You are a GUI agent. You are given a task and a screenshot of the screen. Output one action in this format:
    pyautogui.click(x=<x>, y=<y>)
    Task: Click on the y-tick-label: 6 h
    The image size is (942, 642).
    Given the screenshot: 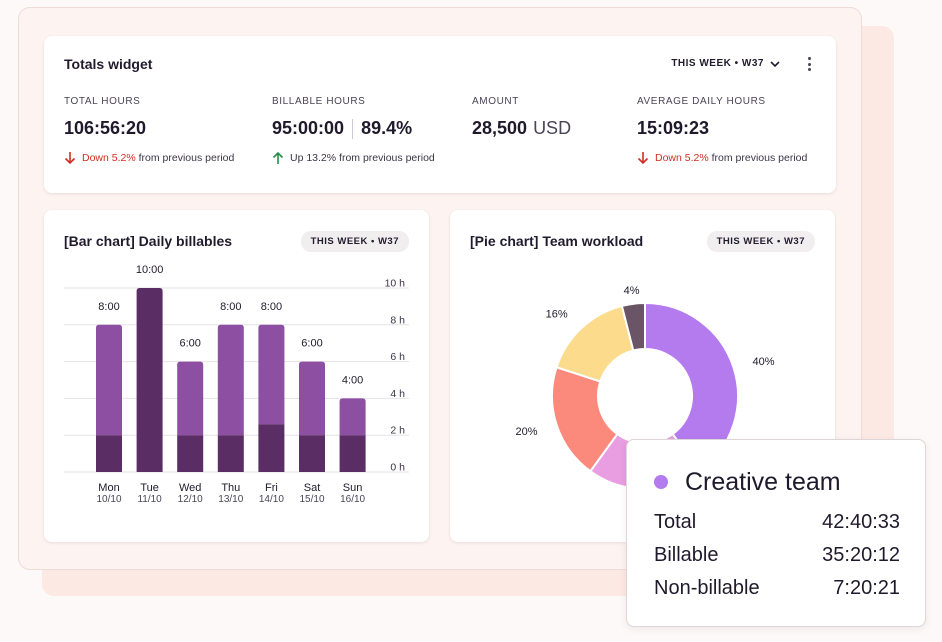 What is the action you would take?
    pyautogui.click(x=397, y=357)
    